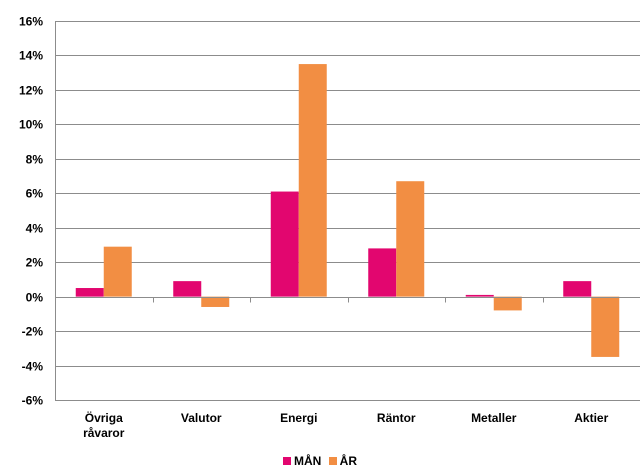  Describe the element at coordinates (35, 229) in the screenshot. I see `y-tick-label: 4%` at that location.